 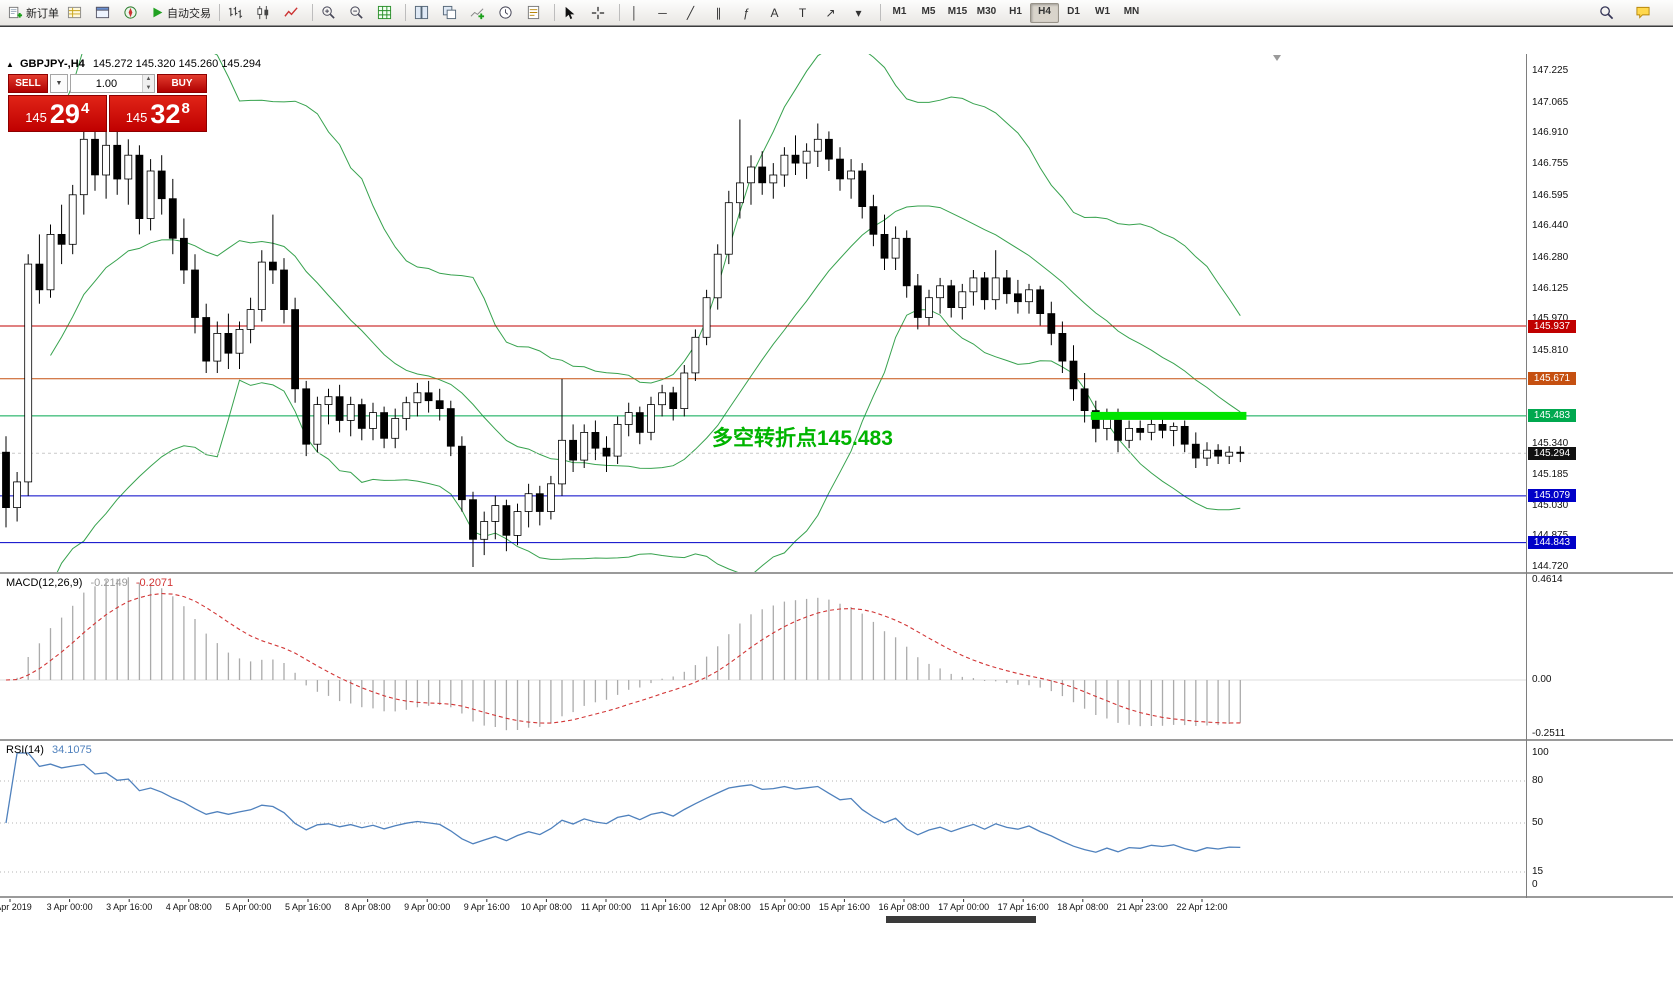 I want to click on order-type-dropdown: ▼, so click(x=59, y=83).